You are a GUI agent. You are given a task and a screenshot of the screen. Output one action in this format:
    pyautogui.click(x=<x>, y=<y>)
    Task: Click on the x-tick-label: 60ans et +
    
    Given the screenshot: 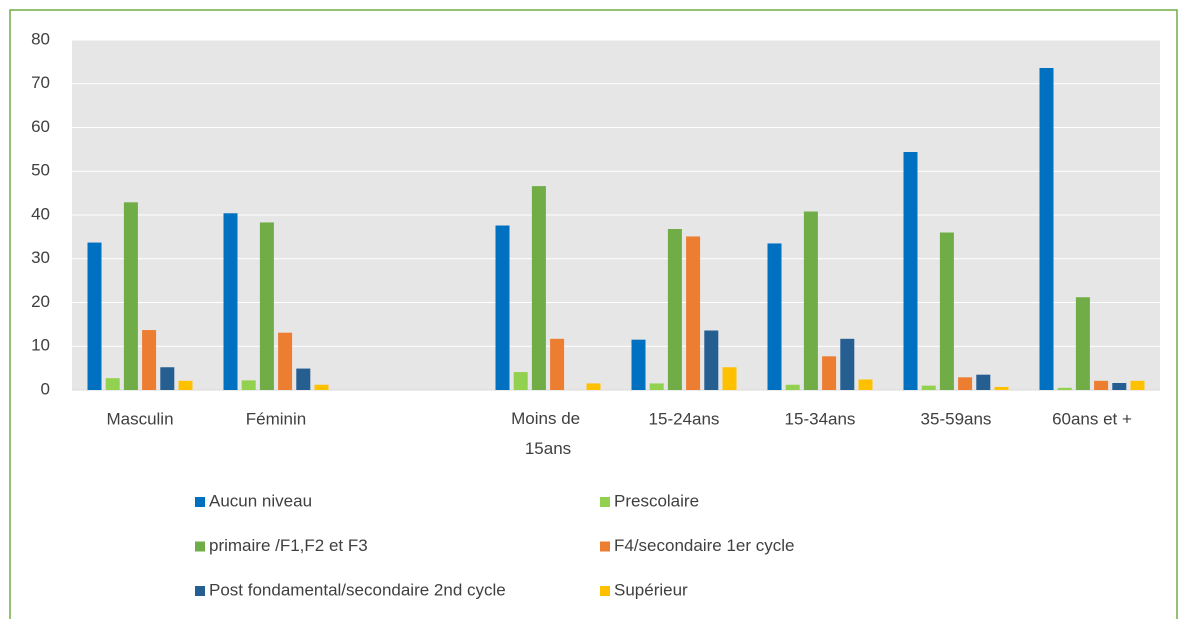 What is the action you would take?
    pyautogui.click(x=1092, y=418)
    